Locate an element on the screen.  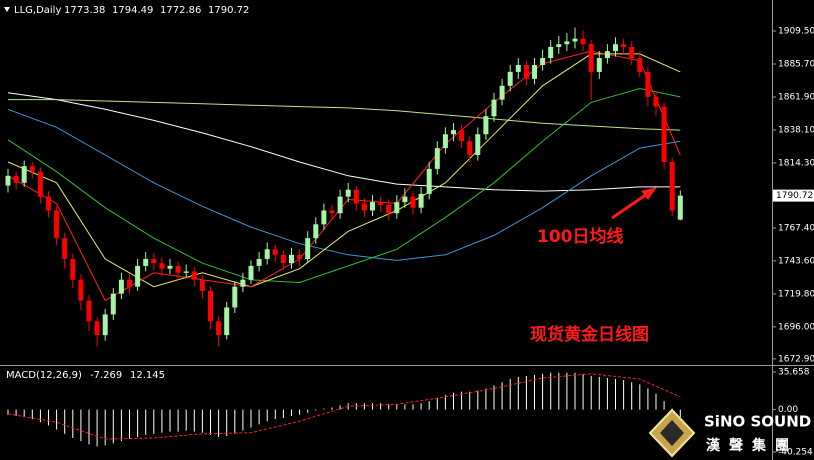
y-tick-label: 1719.80 is located at coordinates (796, 294).